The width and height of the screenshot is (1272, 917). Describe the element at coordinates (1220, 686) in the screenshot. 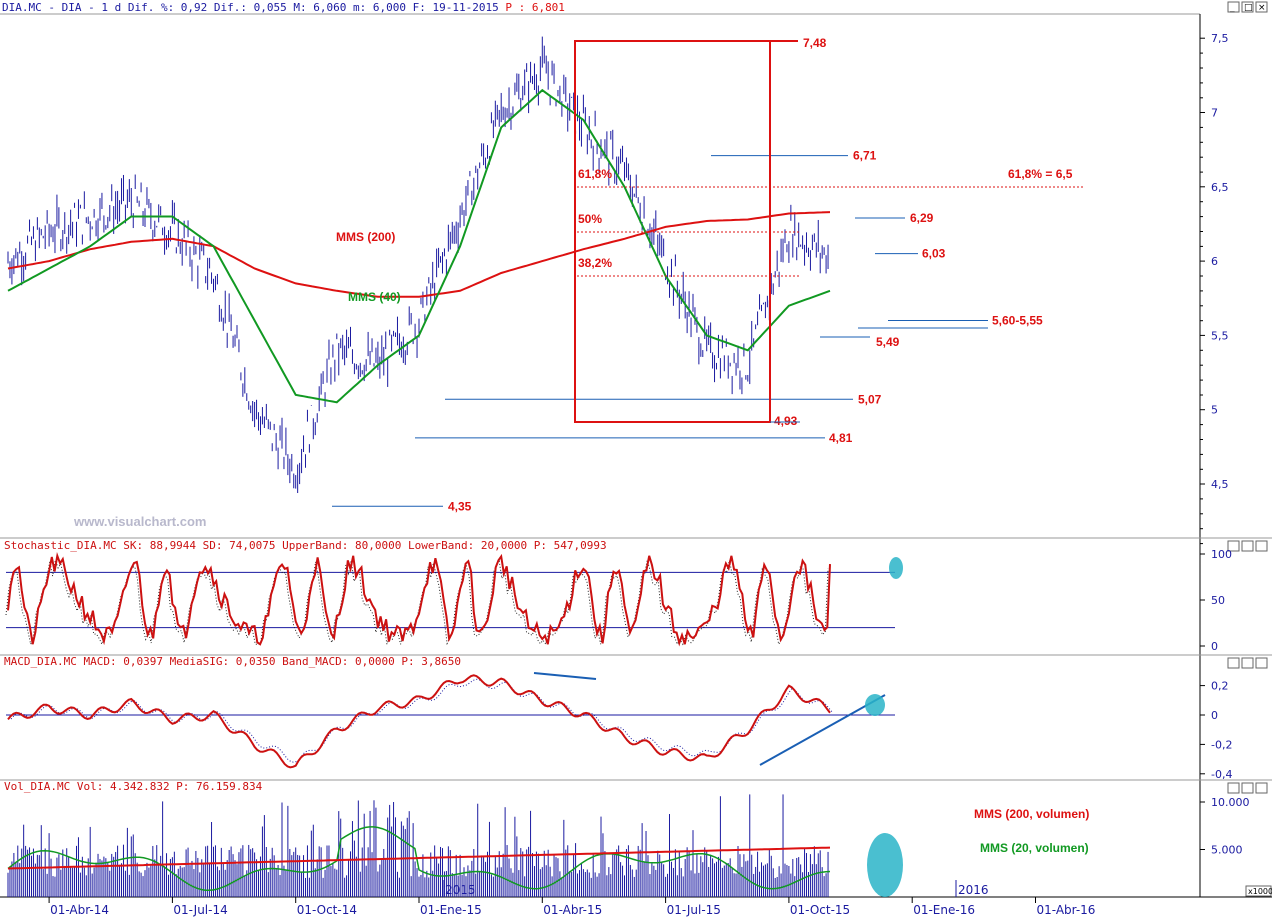

I see `y-tick-label: 0,2` at that location.